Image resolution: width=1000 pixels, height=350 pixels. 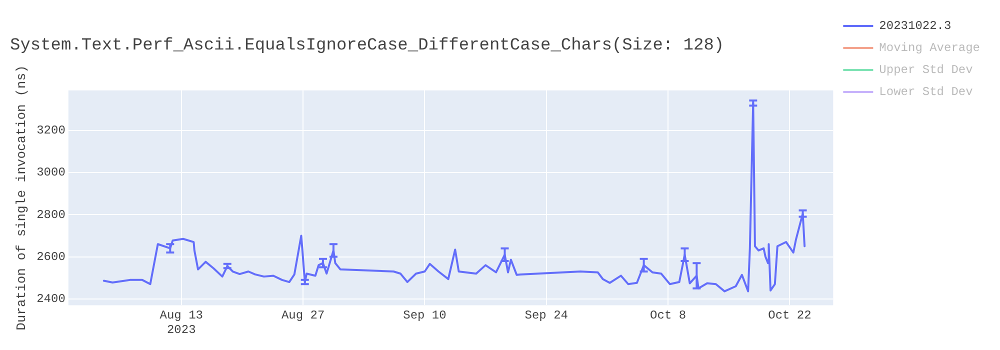 What do you see at coordinates (668, 315) in the screenshot?
I see `x-tick-label: Oct 8` at bounding box center [668, 315].